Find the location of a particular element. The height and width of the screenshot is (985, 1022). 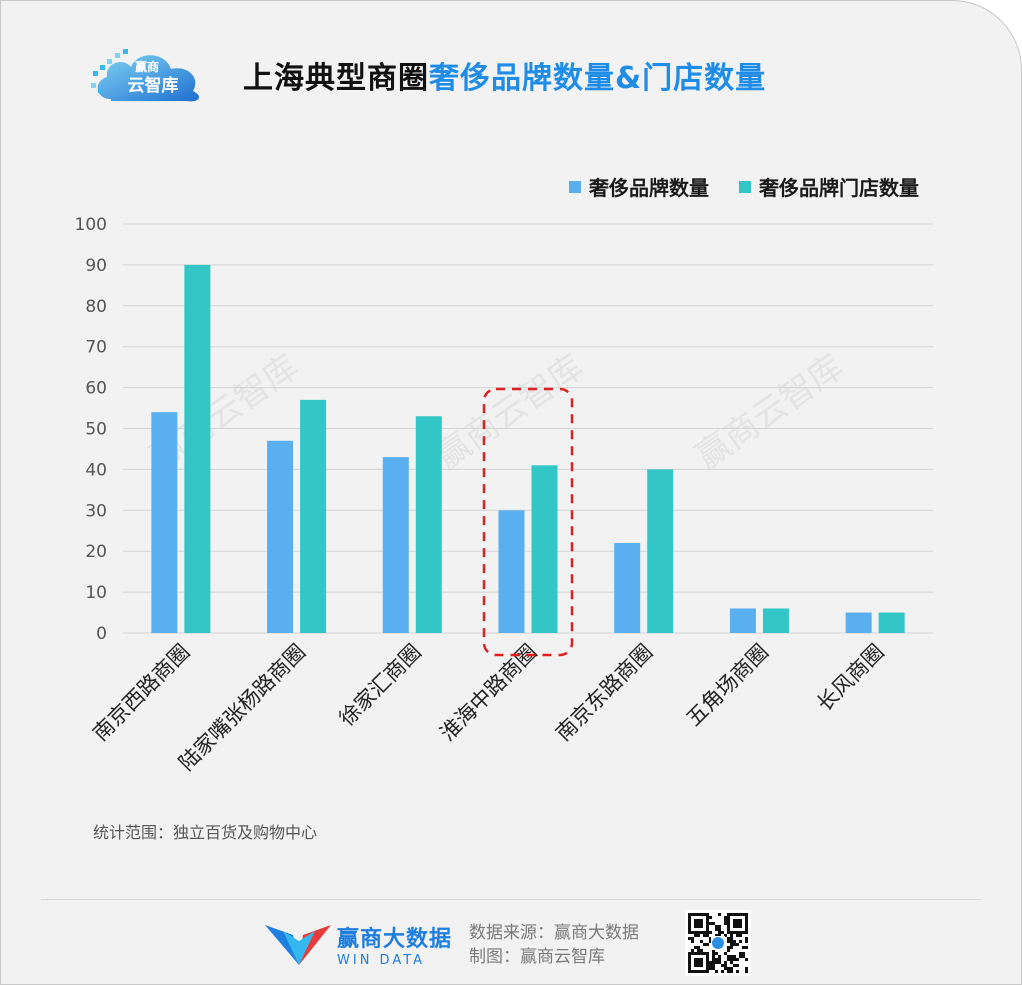

data-source-text: 数据来源：赢商大数据 is located at coordinates (554, 933).